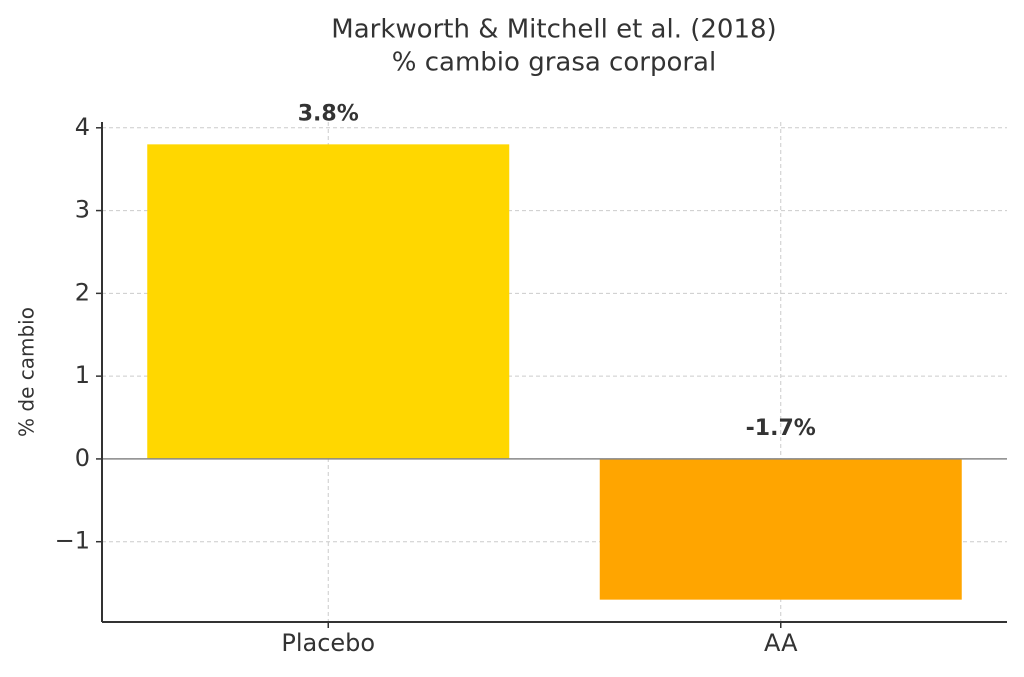 This screenshot has width=1024, height=677. I want to click on chart-subtitle: % cambio grasa corporal, so click(554, 63).